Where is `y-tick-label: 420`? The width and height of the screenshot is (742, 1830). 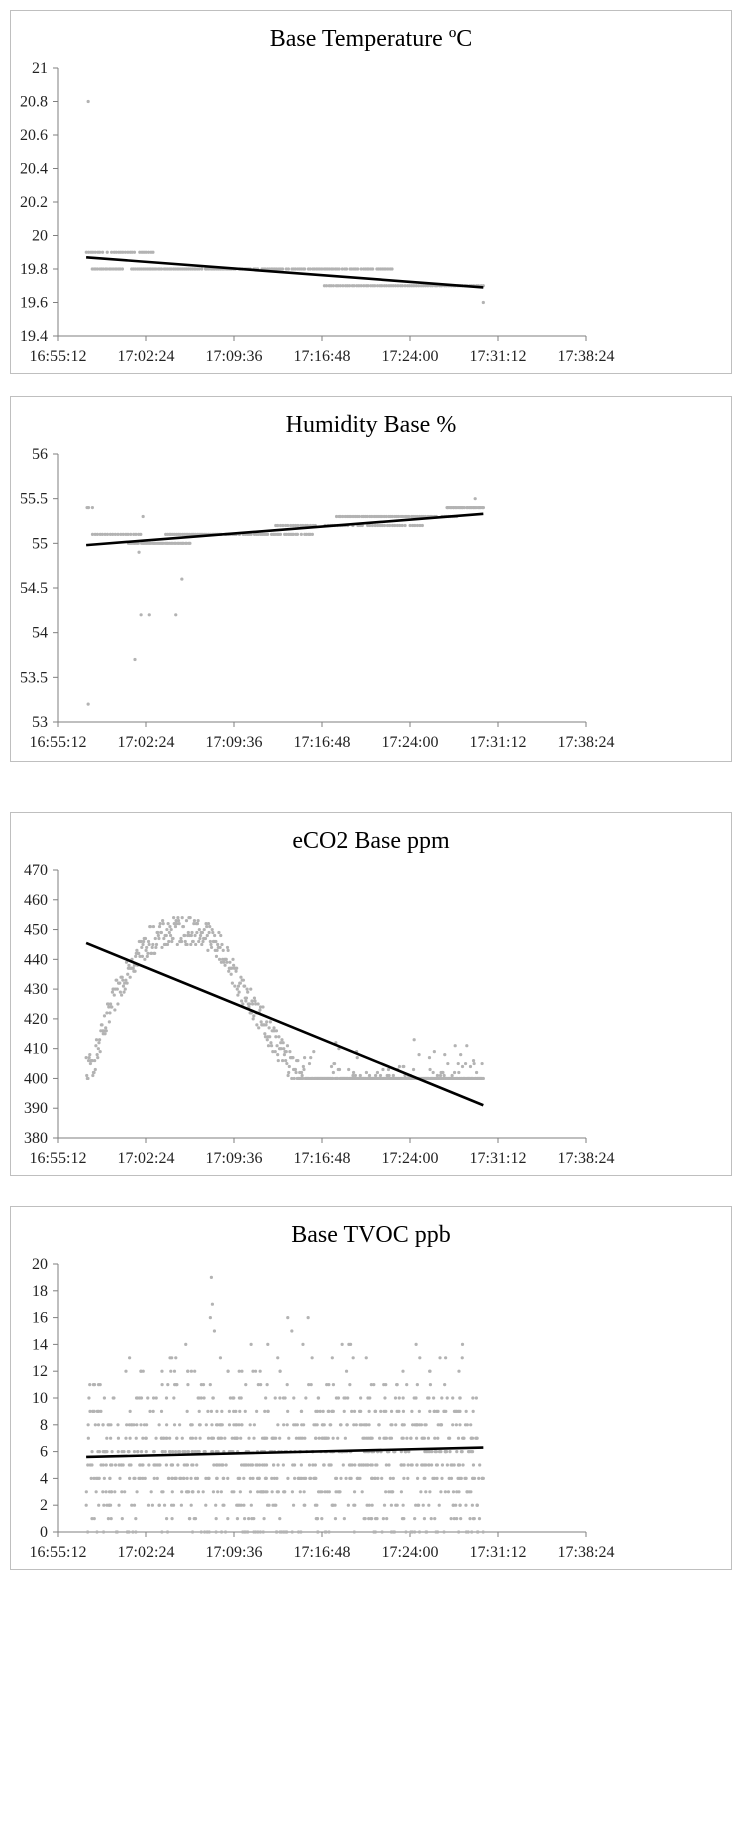
y-tick-label: 420 is located at coordinates (36, 1019).